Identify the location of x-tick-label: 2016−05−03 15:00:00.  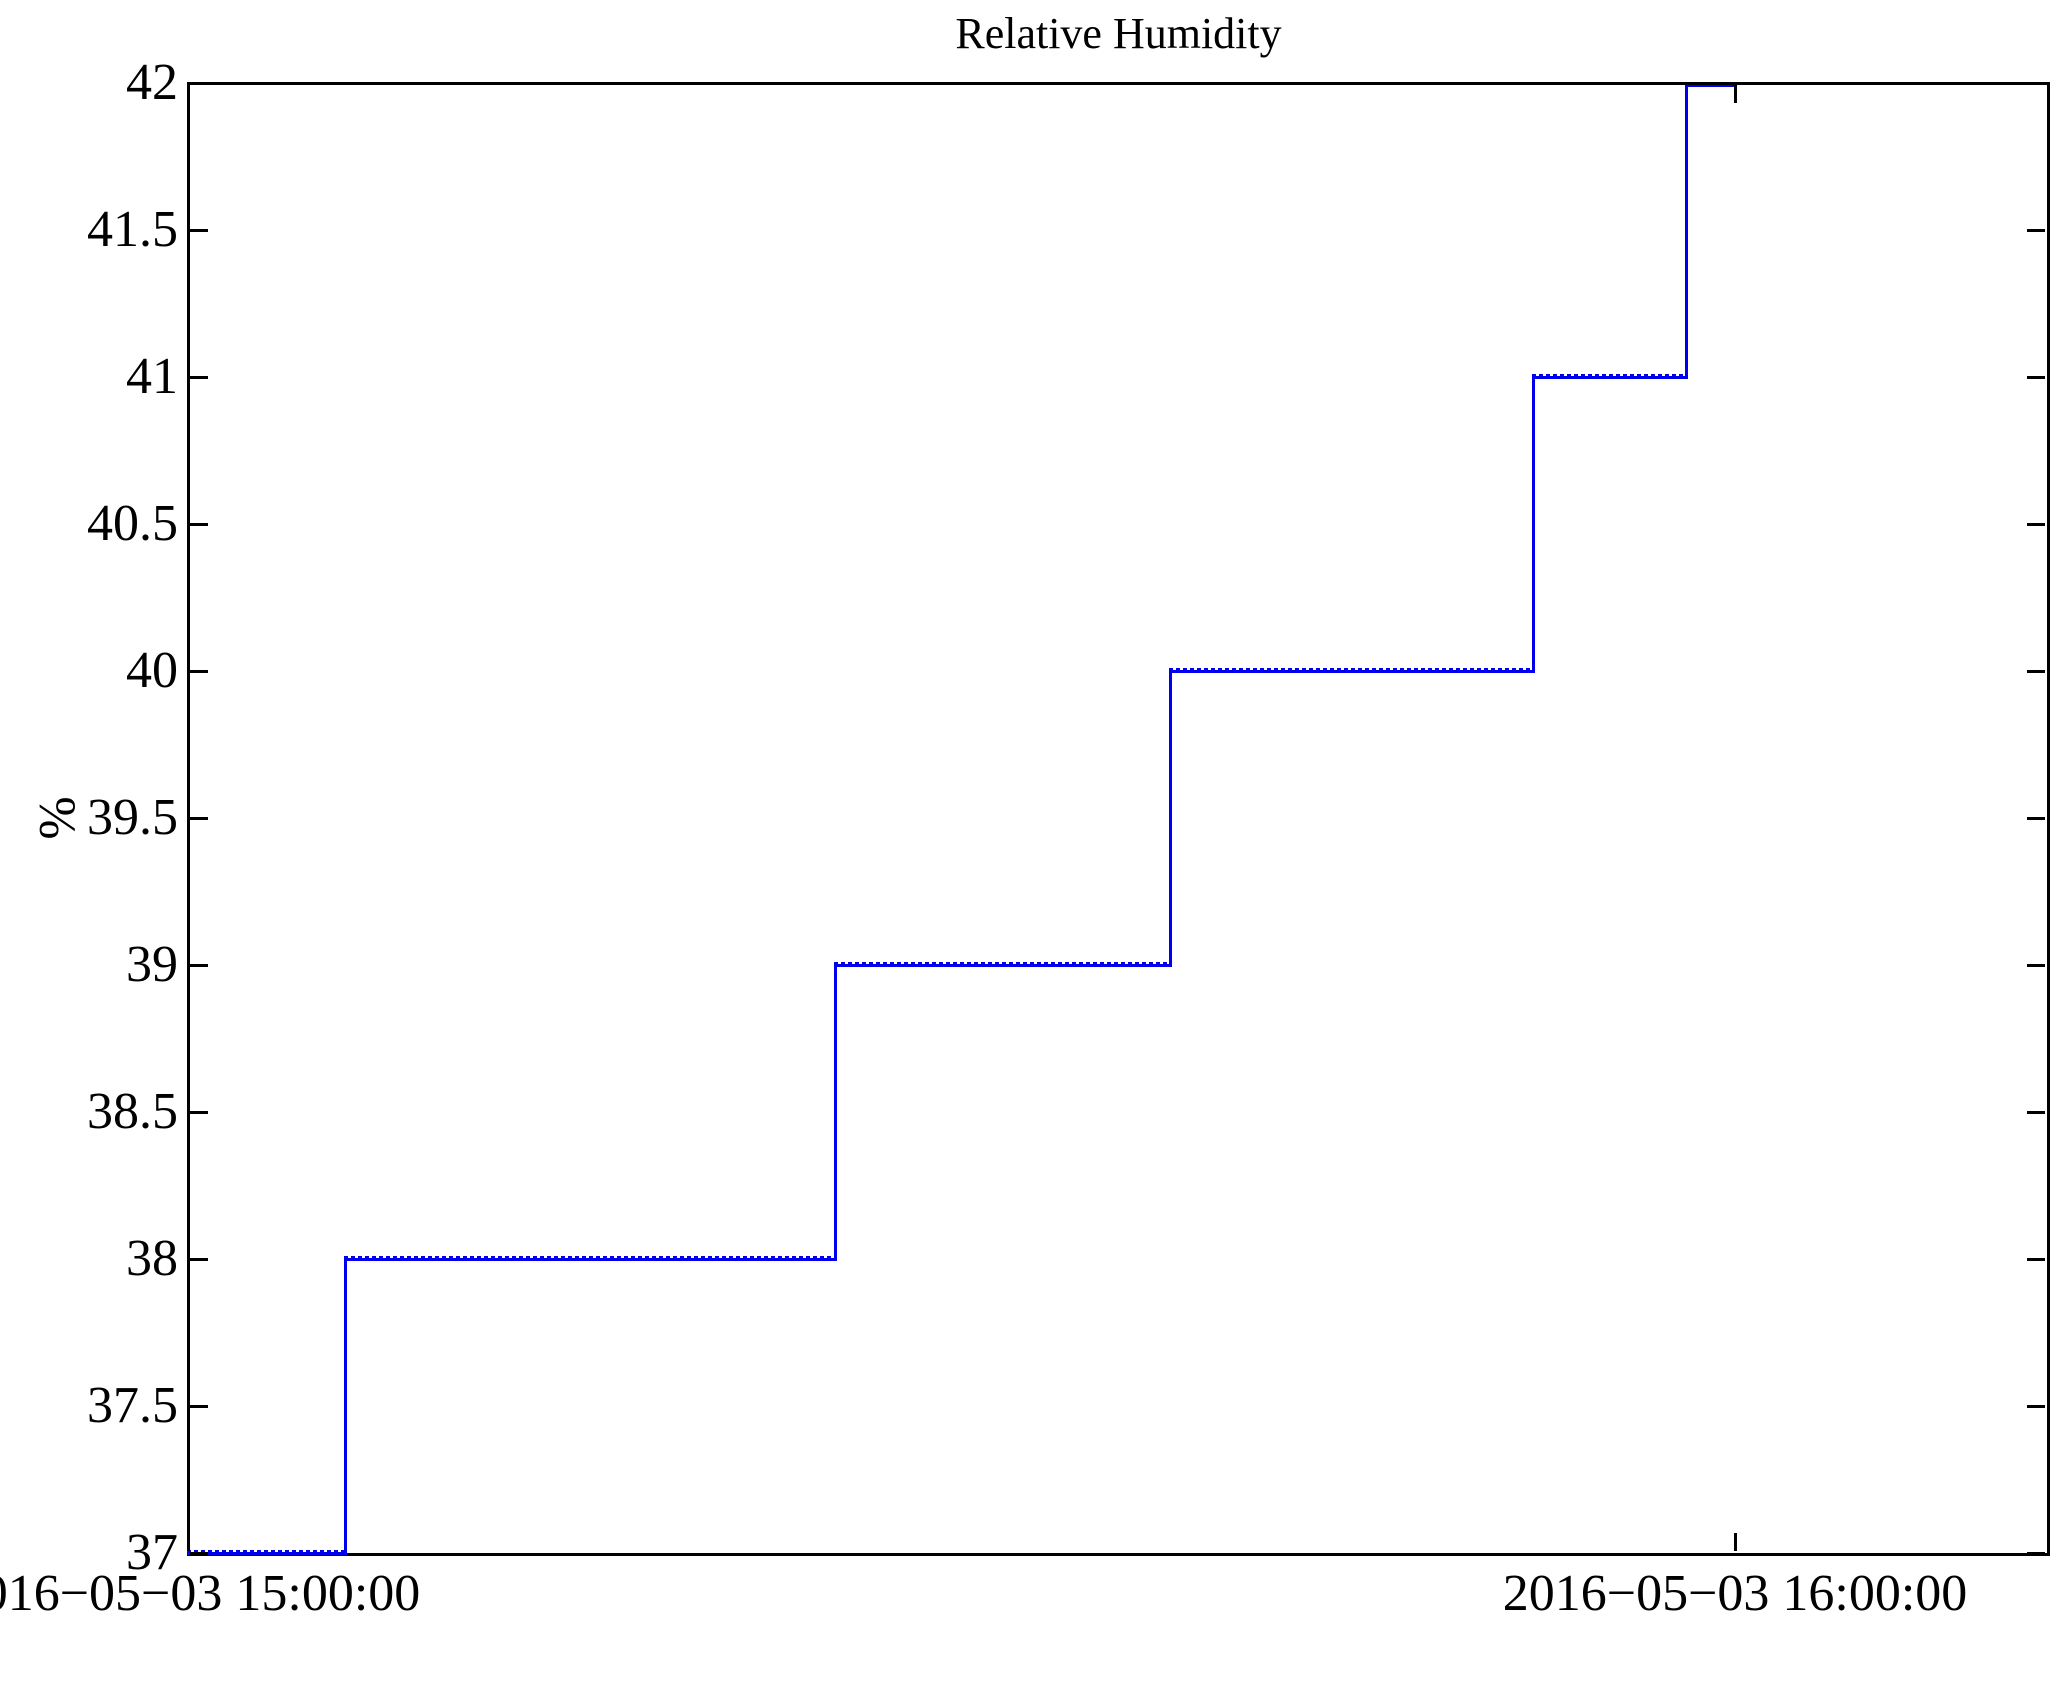
(210, 1593).